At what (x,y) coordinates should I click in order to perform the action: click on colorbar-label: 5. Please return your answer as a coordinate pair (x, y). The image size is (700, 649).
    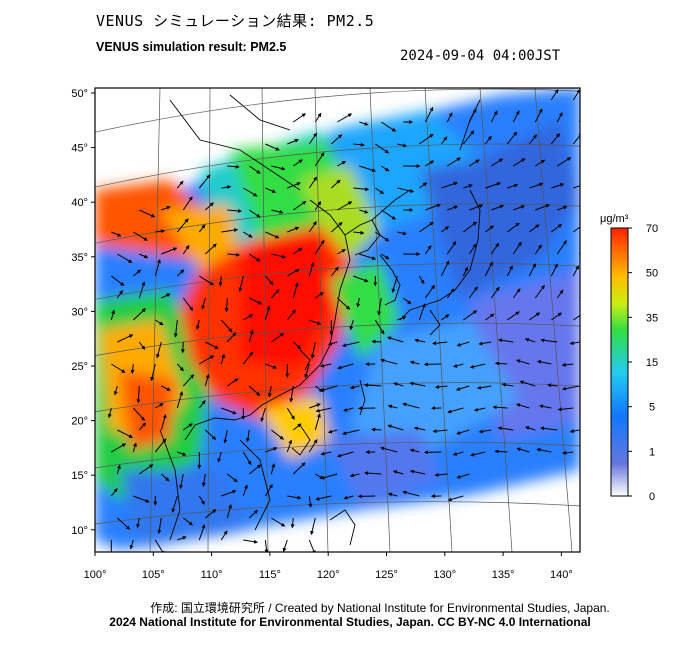
    Looking at the image, I should click on (652, 408).